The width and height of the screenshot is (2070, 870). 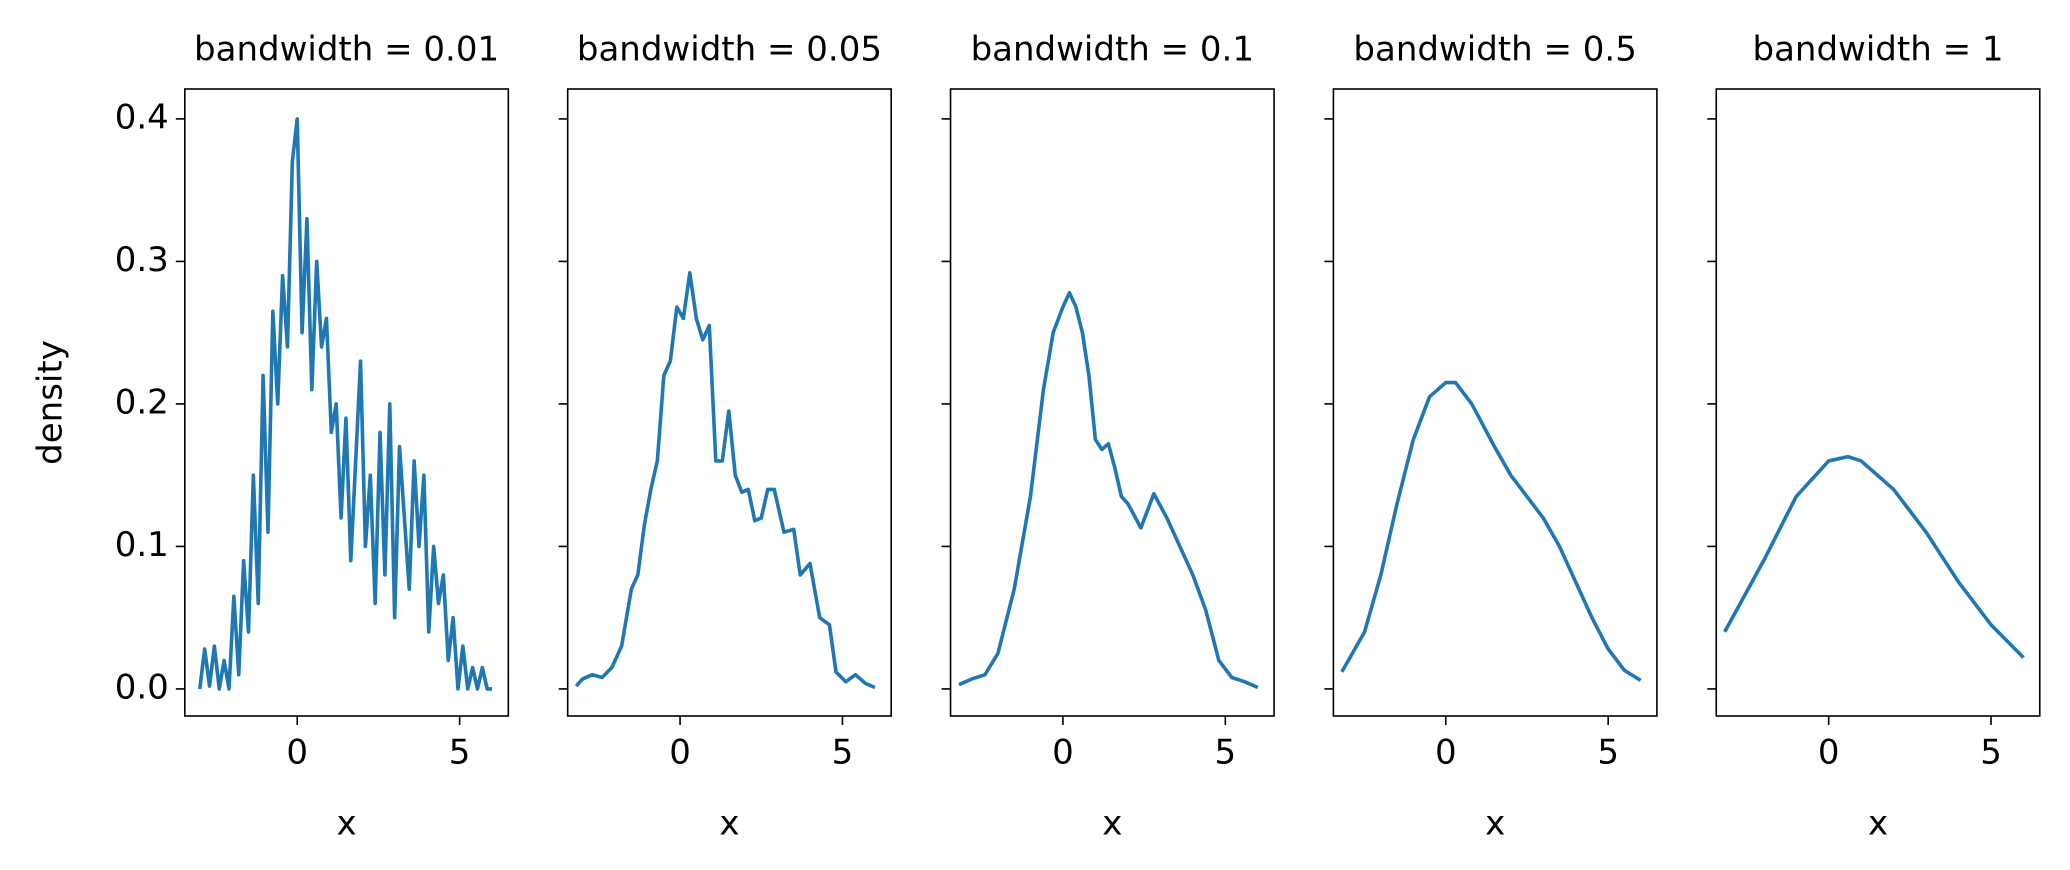 What do you see at coordinates (51, 402) in the screenshot?
I see `y-axis-label: density` at bounding box center [51, 402].